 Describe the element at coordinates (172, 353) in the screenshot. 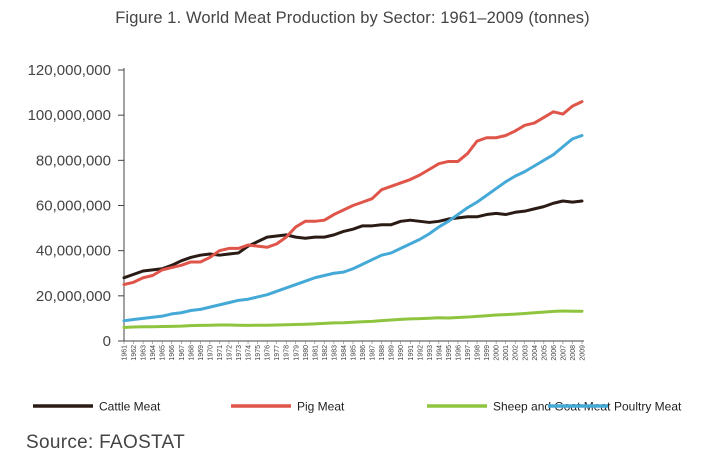

I see `x-tick-label: 1966` at that location.